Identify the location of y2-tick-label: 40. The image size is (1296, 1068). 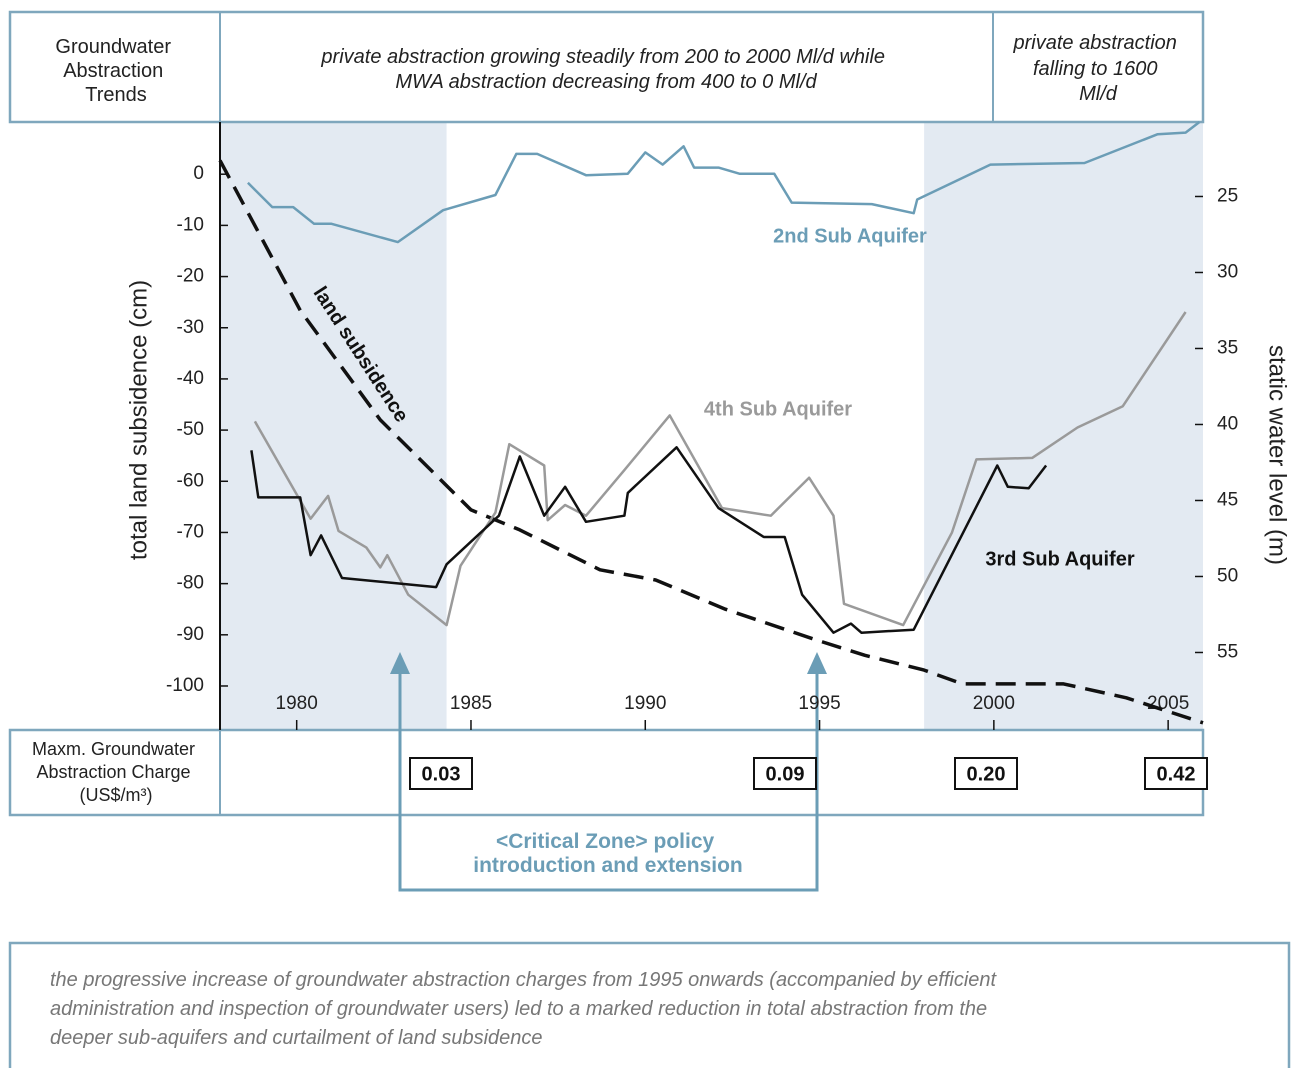
(1227, 423).